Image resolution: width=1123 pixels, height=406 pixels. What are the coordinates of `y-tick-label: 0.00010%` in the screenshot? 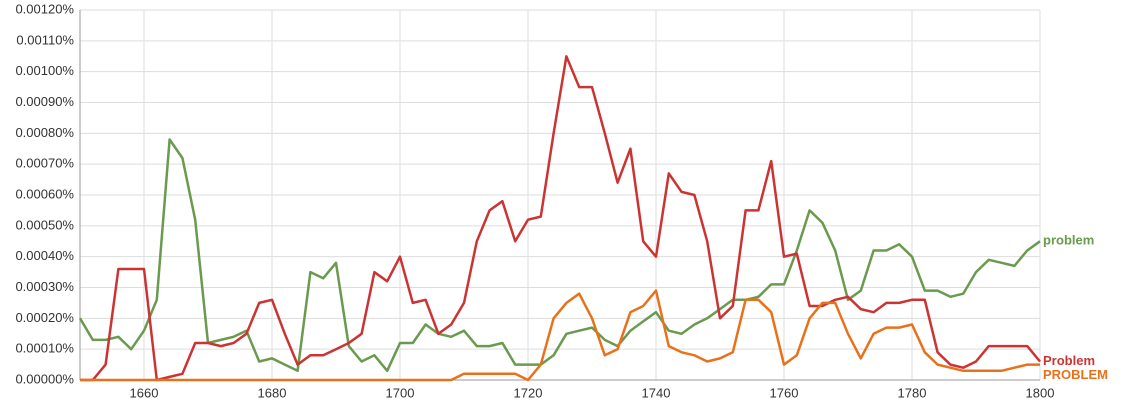 It's located at (44, 348).